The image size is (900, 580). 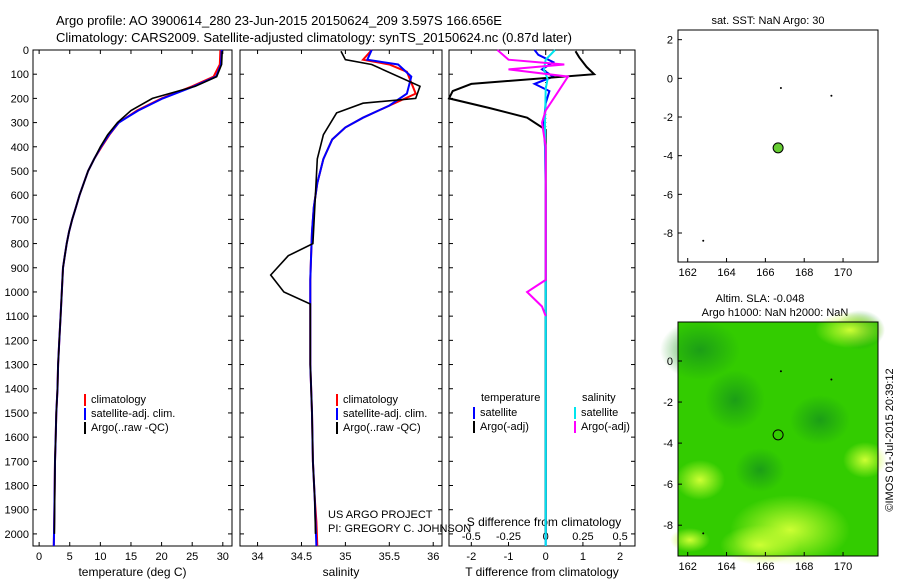 I want to click on series-line-climatology, so click(x=363, y=298).